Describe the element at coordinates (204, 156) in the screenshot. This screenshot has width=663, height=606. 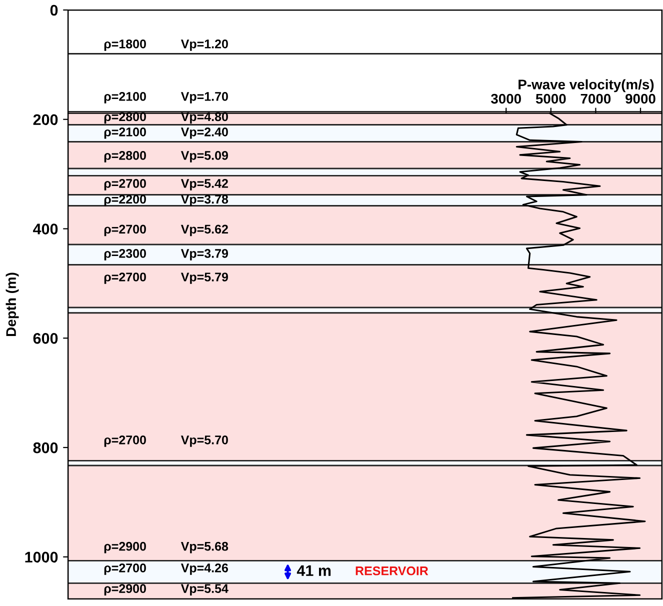
I see `annotation: Vp=5.09` at that location.